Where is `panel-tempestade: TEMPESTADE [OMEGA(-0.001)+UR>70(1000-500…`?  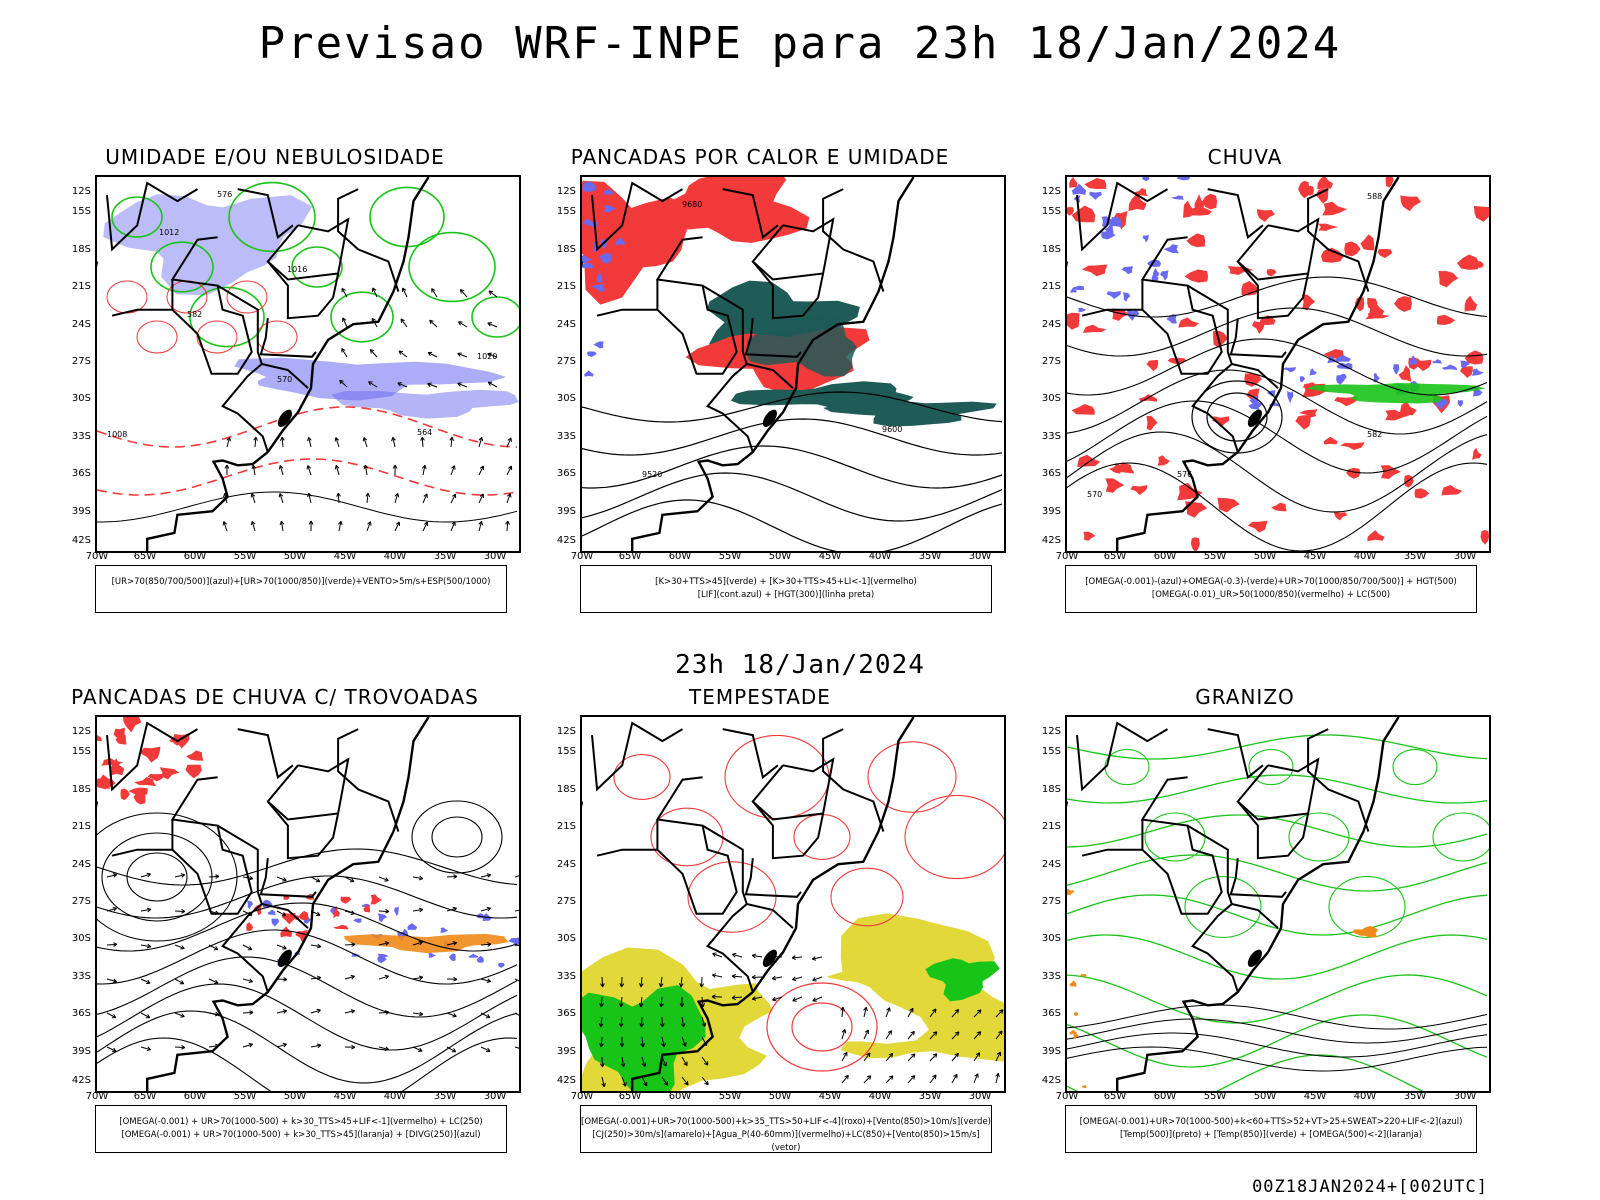
panel-tempestade: TEMPESTADE [OMEGA(-0.001)+UR>70(1000-500… is located at coordinates (768, 935).